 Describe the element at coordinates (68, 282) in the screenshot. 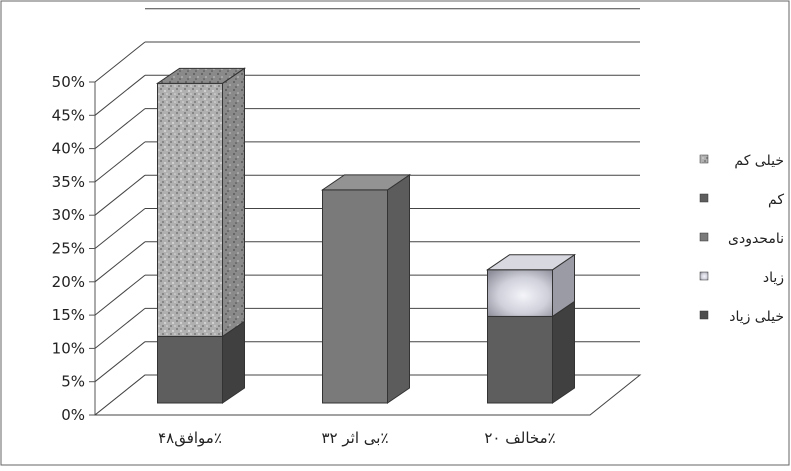

I see `y-tick-label: 20%` at that location.